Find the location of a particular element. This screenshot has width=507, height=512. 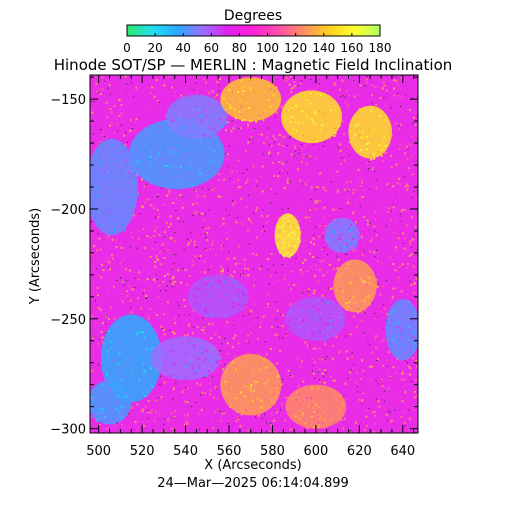

colorbar-tick-label: 180 is located at coordinates (380, 48).